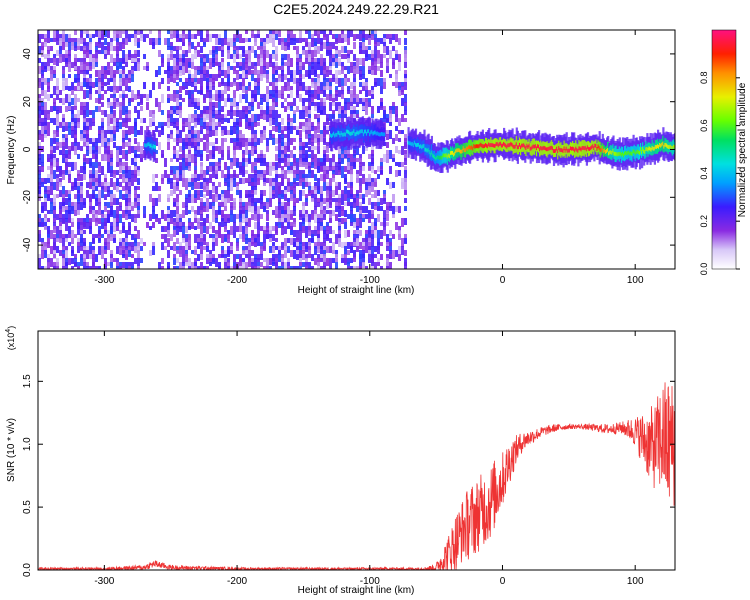 The height and width of the screenshot is (600, 750). What do you see at coordinates (27, 54) in the screenshot?
I see `spectrogram-y-tick-label: 40` at bounding box center [27, 54].